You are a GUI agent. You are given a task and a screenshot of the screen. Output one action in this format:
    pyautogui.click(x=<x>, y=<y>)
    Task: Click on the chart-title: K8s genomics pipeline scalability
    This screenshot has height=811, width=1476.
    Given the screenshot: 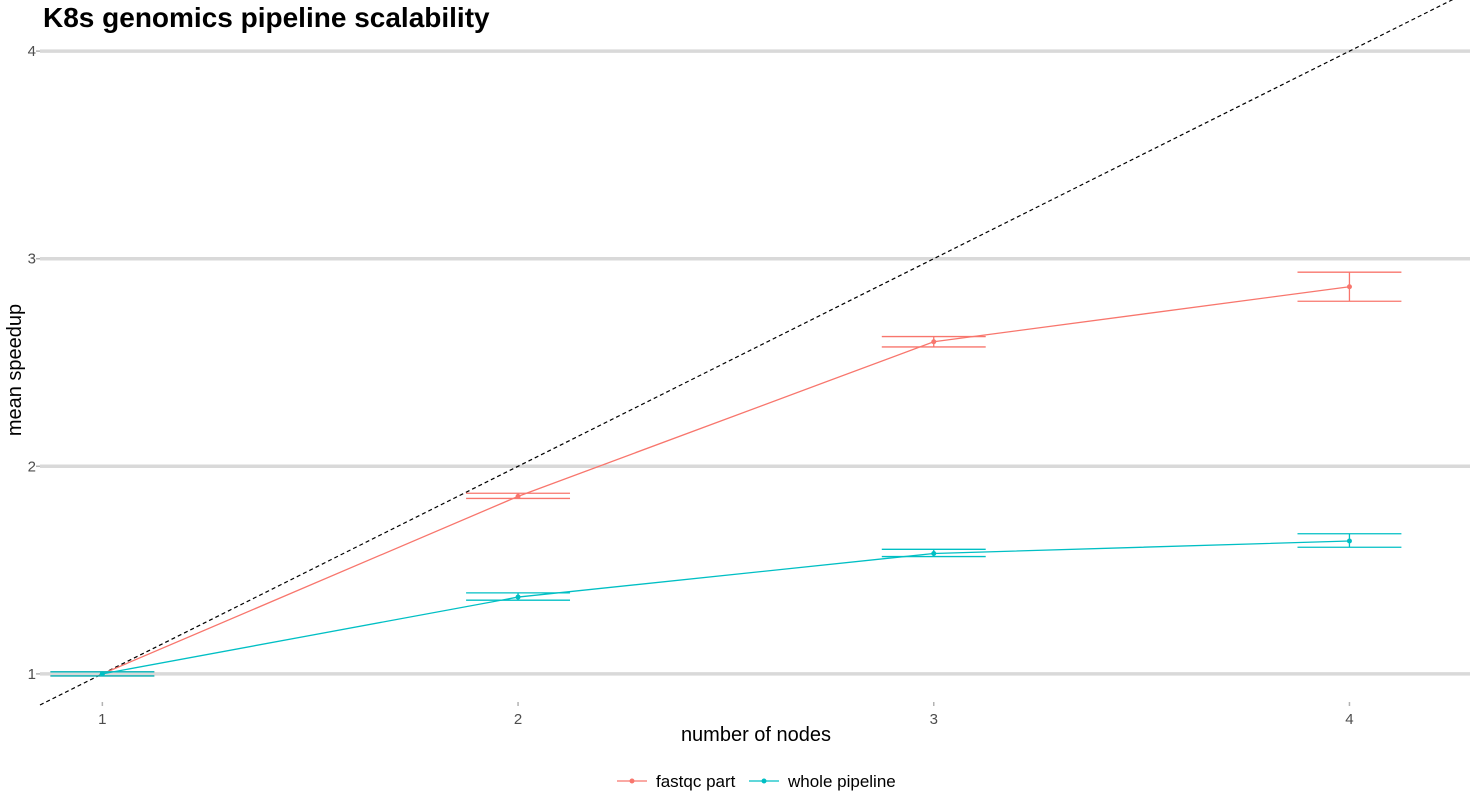 What is the action you would take?
    pyautogui.click(x=266, y=17)
    